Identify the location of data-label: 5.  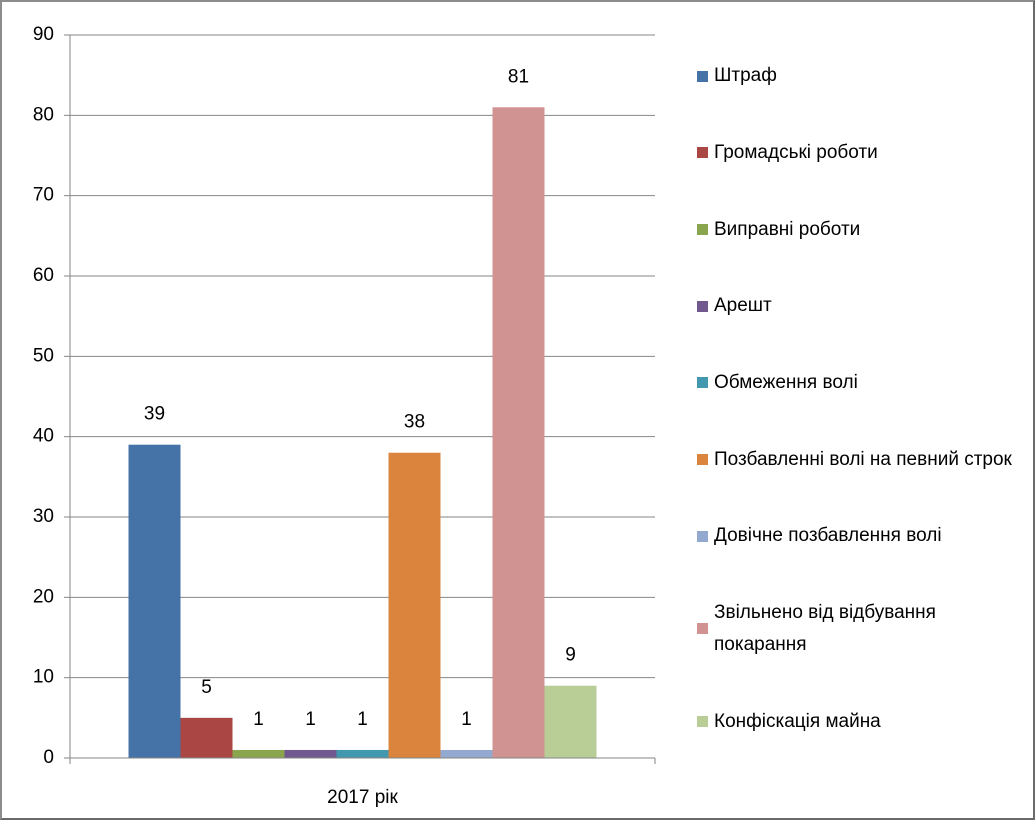
(206, 687).